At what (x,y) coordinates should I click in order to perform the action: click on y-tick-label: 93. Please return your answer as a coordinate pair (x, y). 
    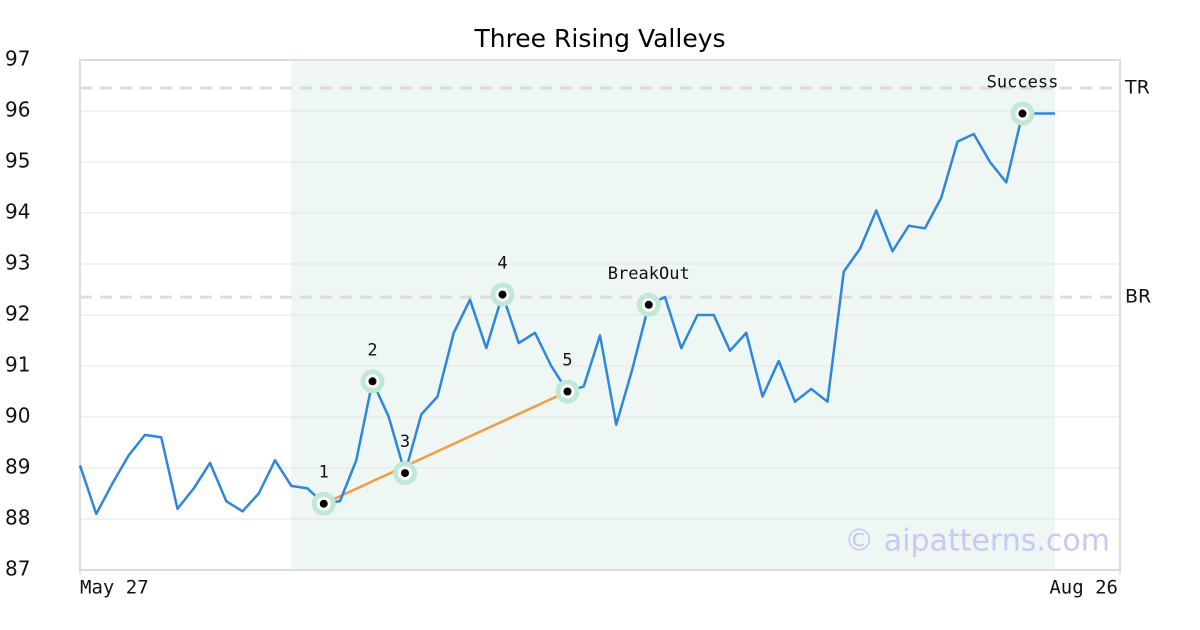
    Looking at the image, I should click on (17, 263).